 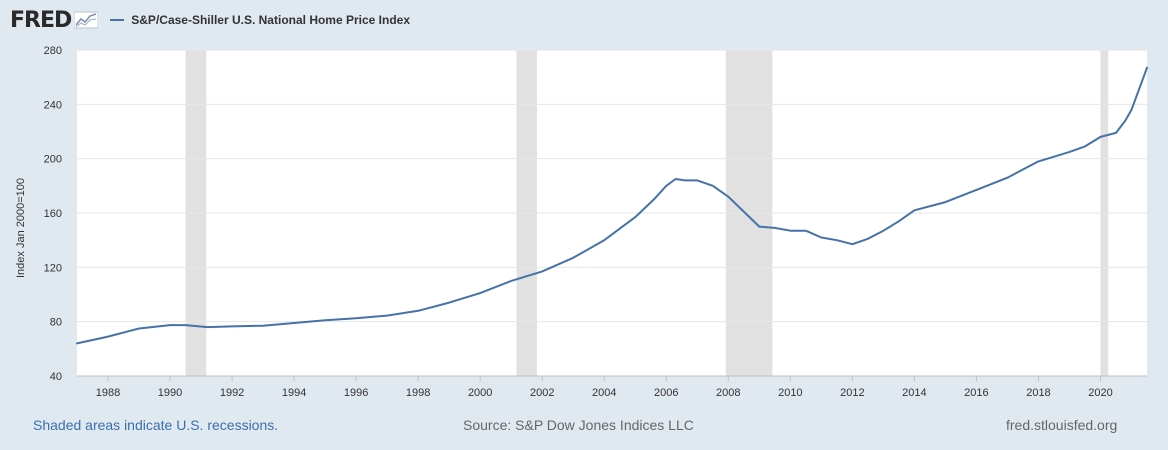 I want to click on y-tick-label: 120, so click(x=53, y=268).